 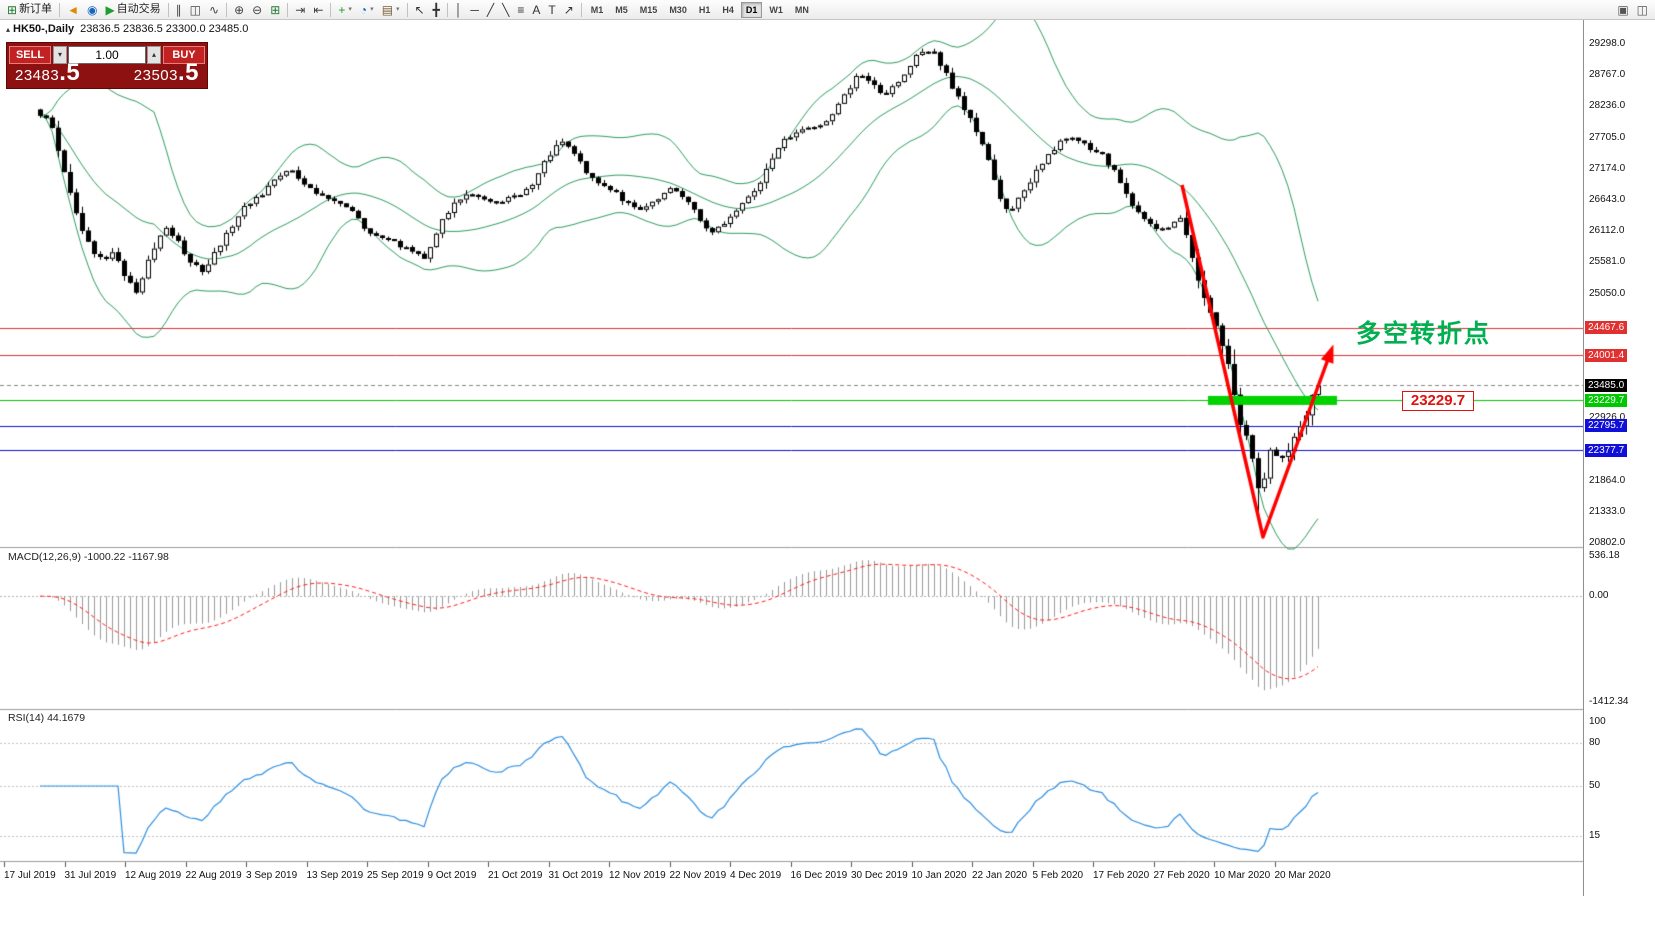 I want to click on chart-shift-button: ⇤, so click(x=318, y=9).